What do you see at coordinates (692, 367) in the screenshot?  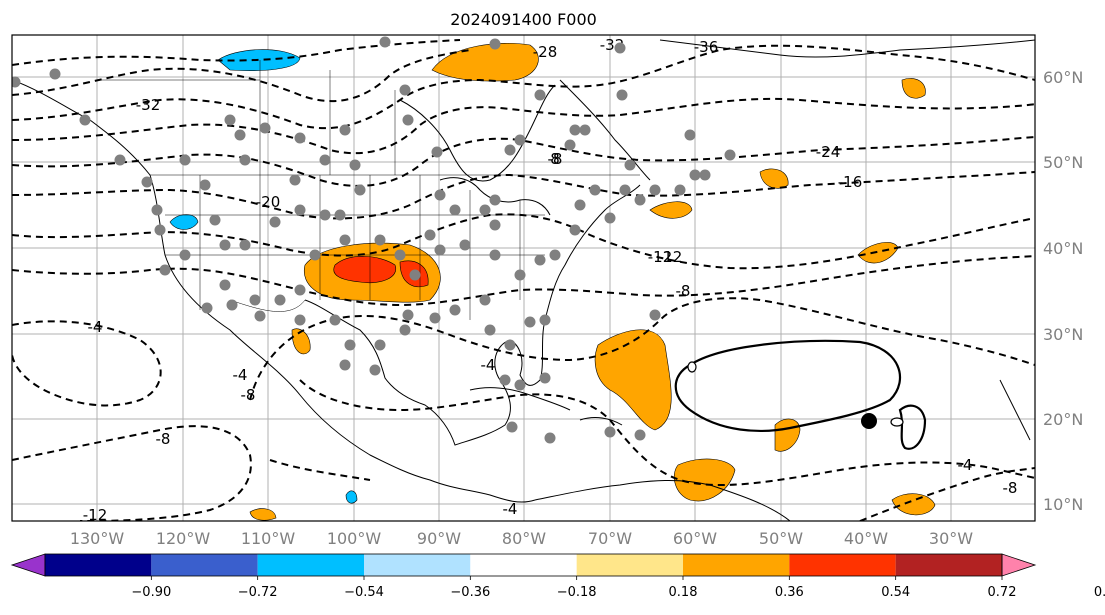 I see `small-low-marker` at bounding box center [692, 367].